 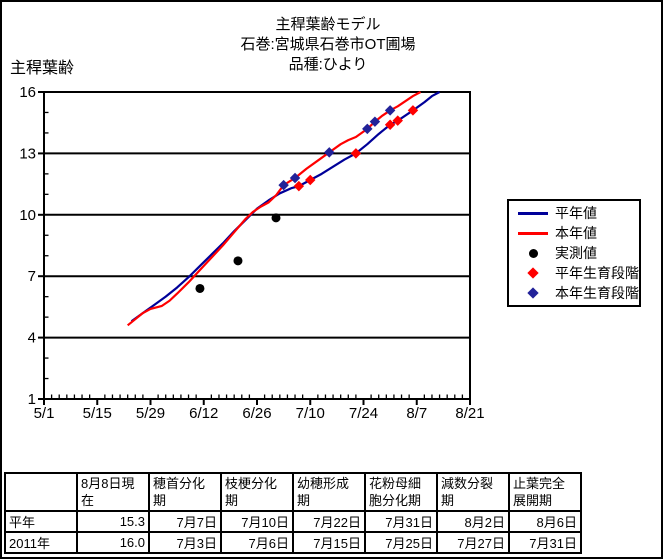 What do you see at coordinates (32, 276) in the screenshot?
I see `y-tick-label: 7` at bounding box center [32, 276].